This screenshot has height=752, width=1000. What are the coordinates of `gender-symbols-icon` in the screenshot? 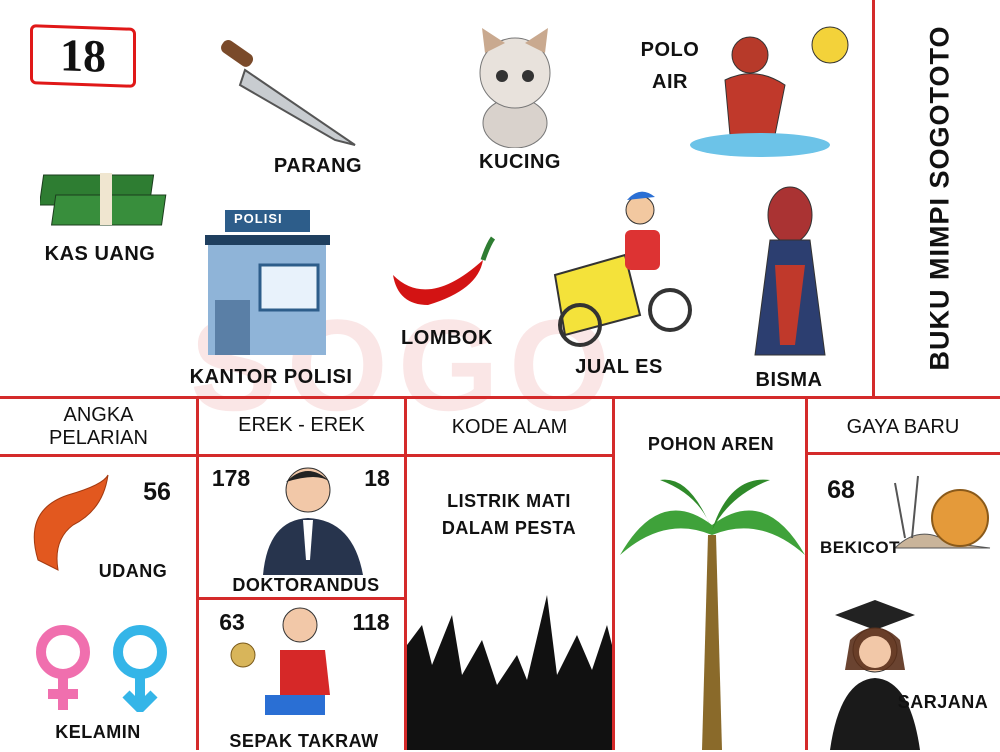 It's located at (101, 668).